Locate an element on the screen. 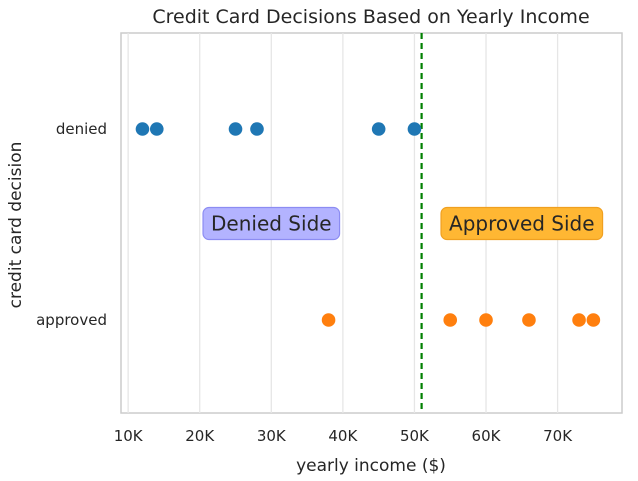 The height and width of the screenshot is (481, 638). y-tick-label: denied is located at coordinates (81, 129).